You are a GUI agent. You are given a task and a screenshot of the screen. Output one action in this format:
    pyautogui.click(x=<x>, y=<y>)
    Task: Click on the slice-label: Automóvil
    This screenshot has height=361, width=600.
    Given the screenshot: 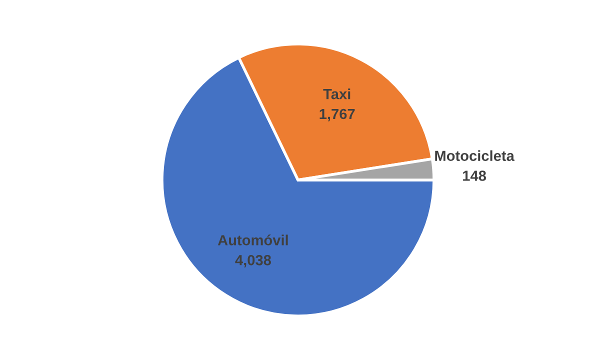 What is the action you would take?
    pyautogui.click(x=253, y=240)
    